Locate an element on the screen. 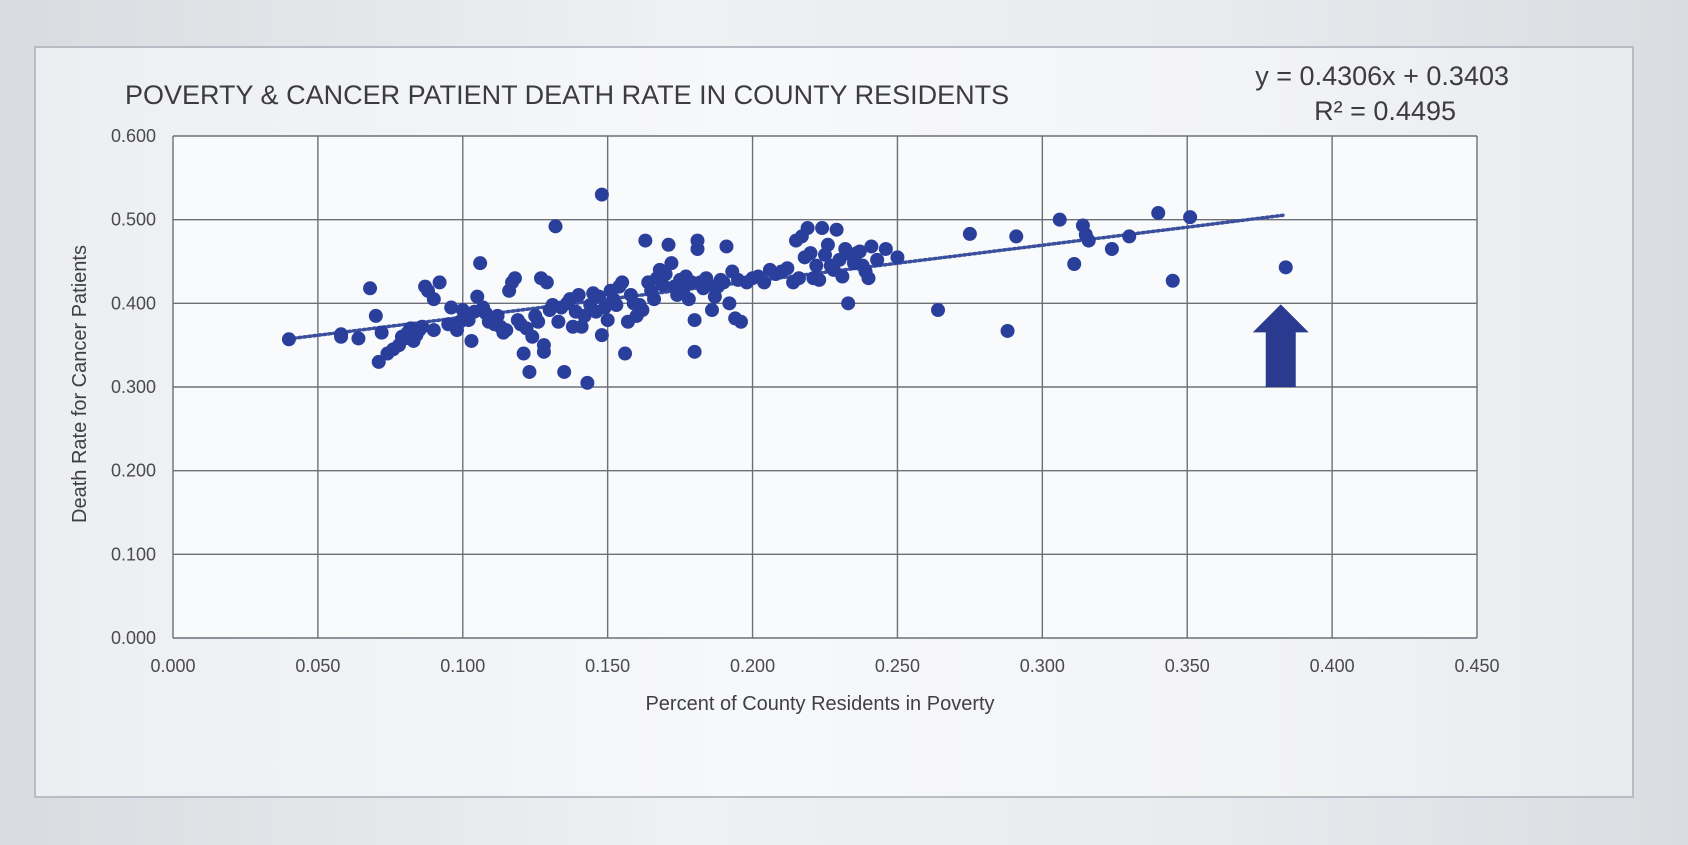  annotation-layer is located at coordinates (1280, 345).